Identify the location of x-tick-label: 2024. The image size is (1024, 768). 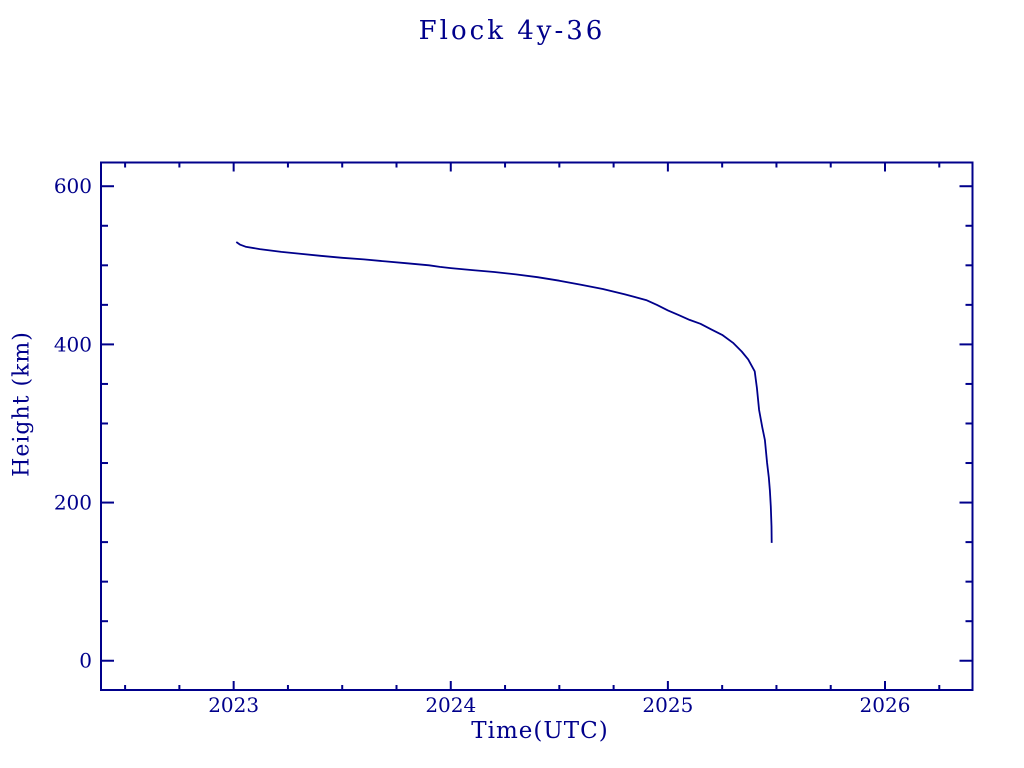
(450, 705).